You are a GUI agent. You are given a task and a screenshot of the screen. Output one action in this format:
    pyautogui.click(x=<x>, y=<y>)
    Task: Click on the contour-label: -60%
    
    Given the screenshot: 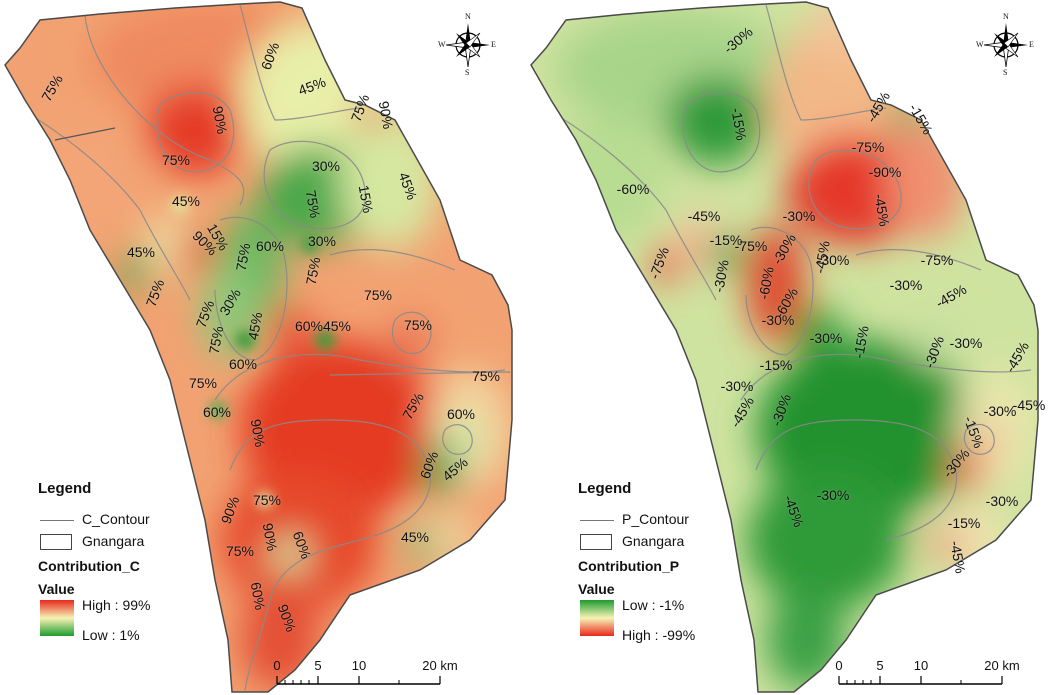 What is the action you would take?
    pyautogui.click(x=633, y=189)
    